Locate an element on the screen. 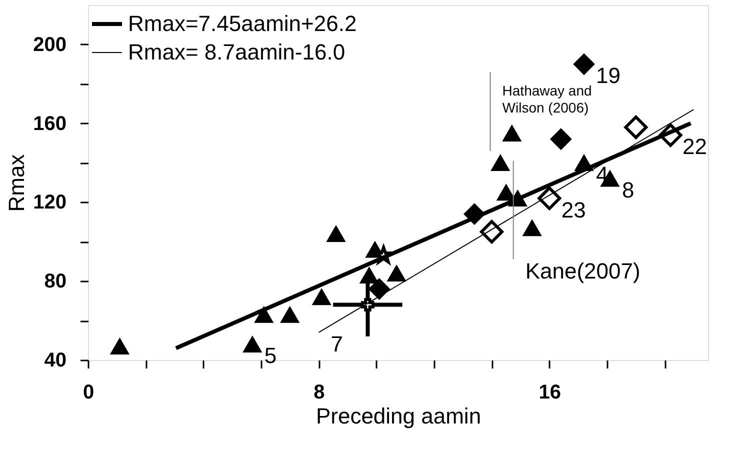 This screenshot has width=737, height=449. annotation: 7 is located at coordinates (336, 343).